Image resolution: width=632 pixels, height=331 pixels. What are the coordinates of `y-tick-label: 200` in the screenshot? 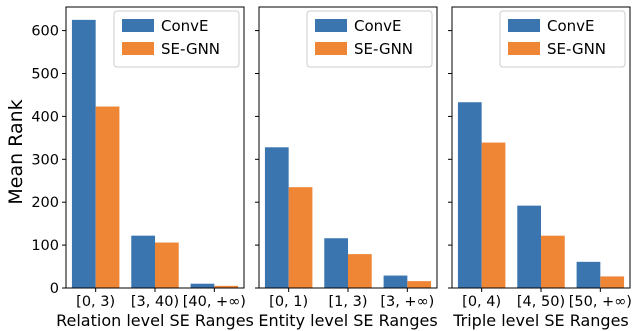 It's located at (45, 203).